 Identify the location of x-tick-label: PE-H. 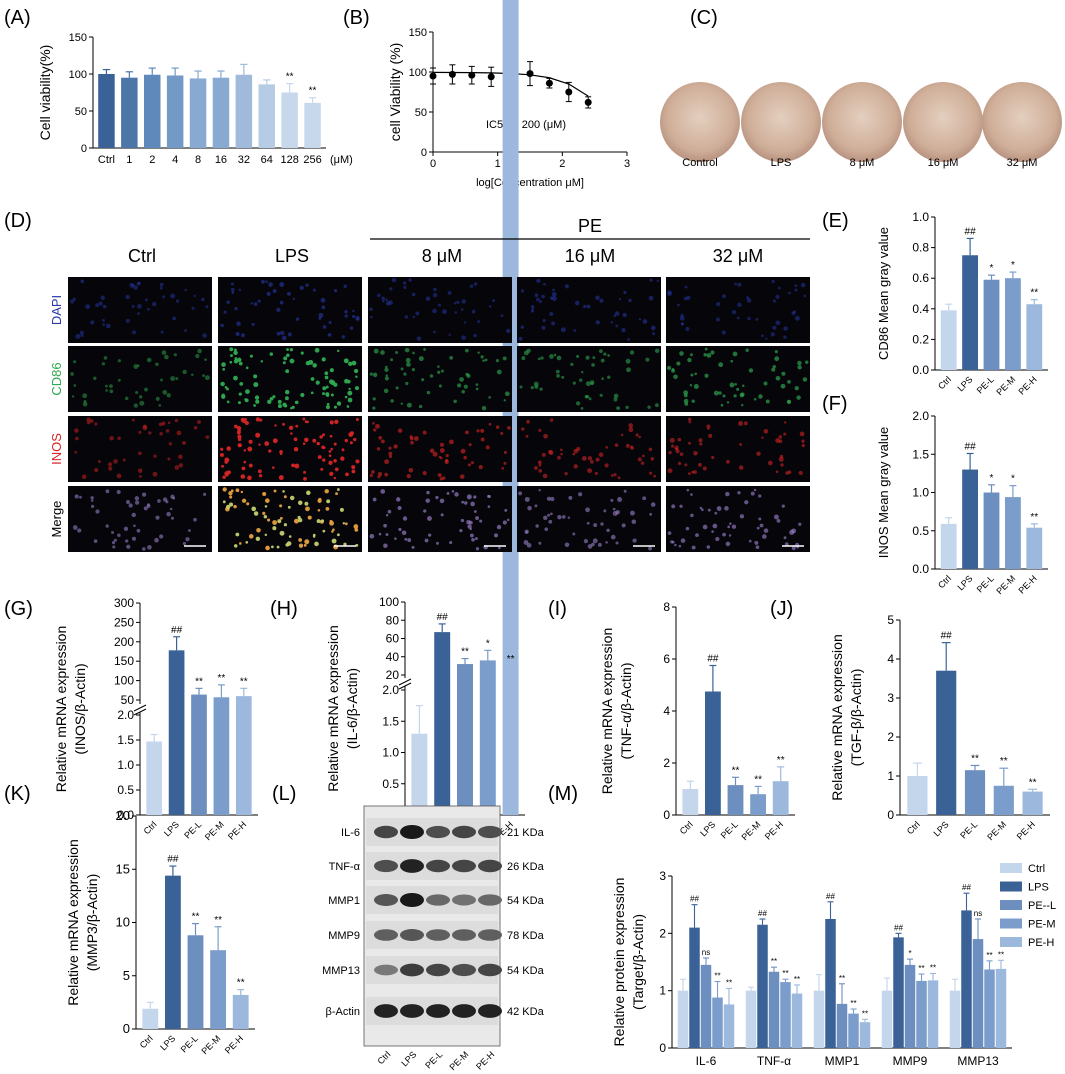
(1027, 385).